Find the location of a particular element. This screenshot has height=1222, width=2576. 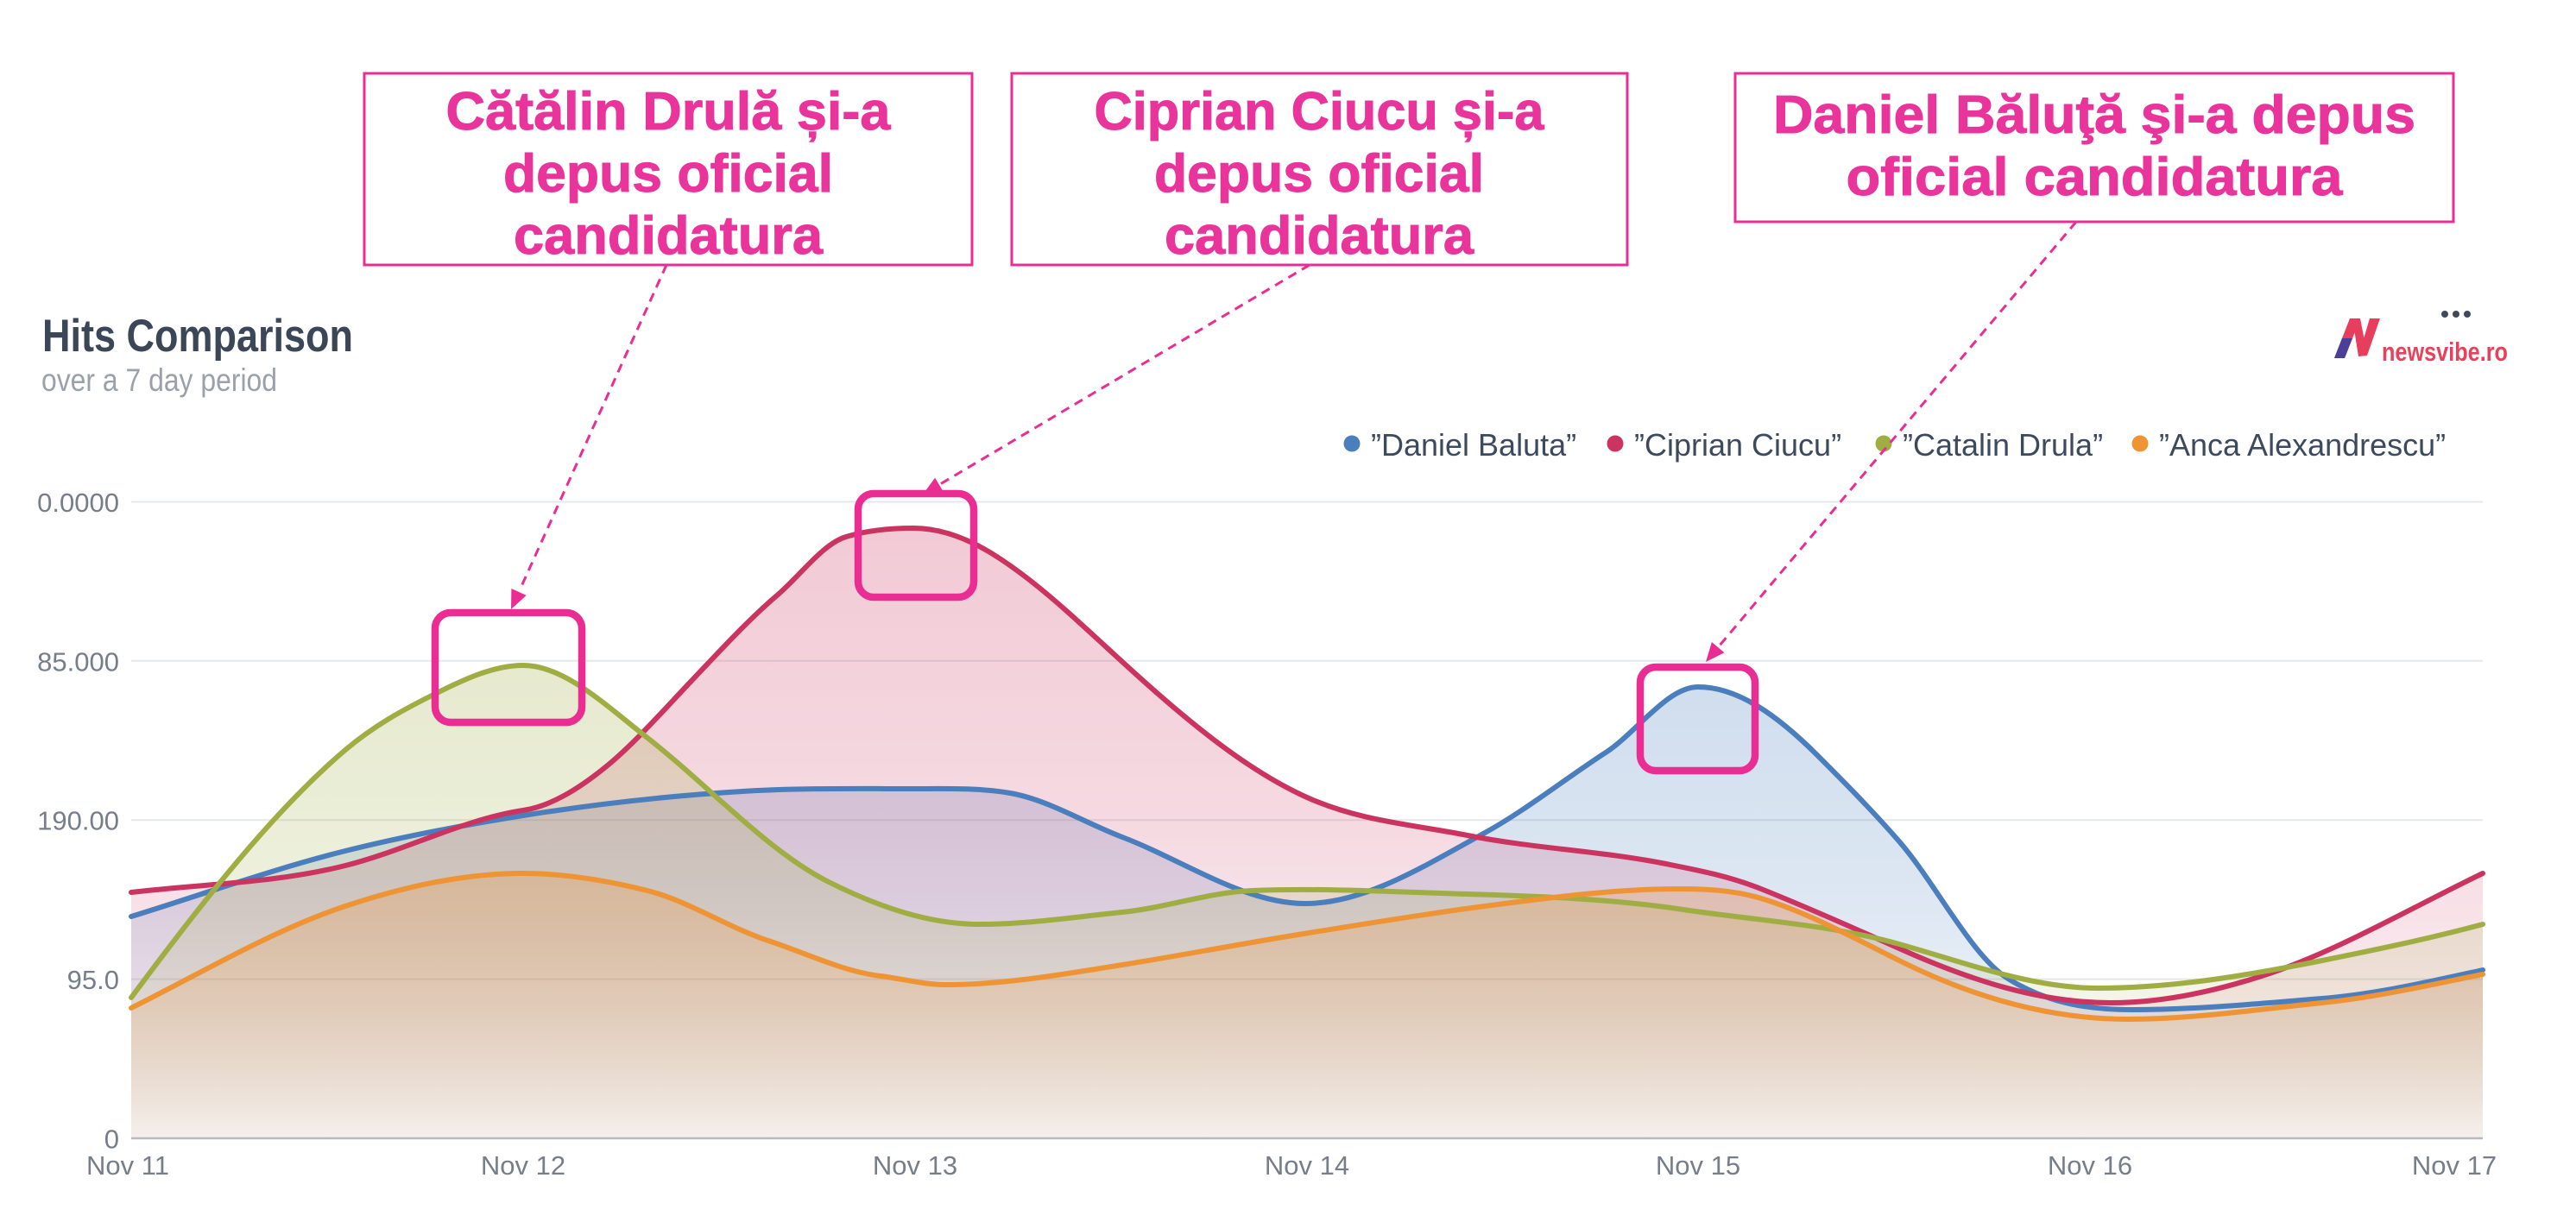

svg-text: ”Anca Alexandrescu” is located at coordinates (2302, 445).